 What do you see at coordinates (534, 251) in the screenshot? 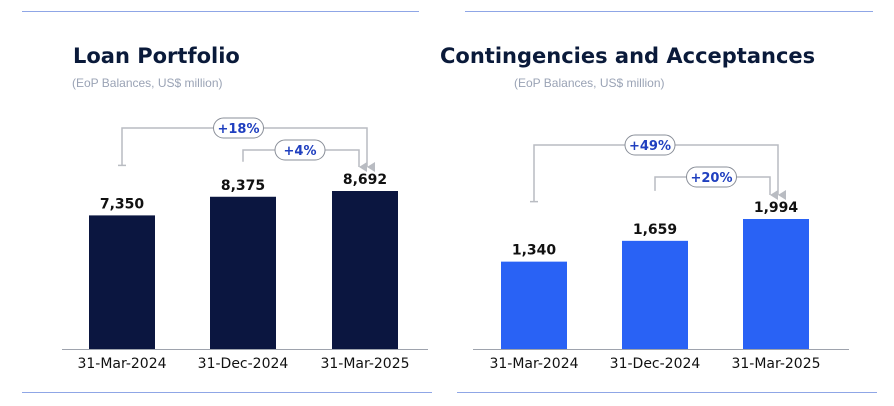
I see `value-label-1-0: 1,340` at bounding box center [534, 251].